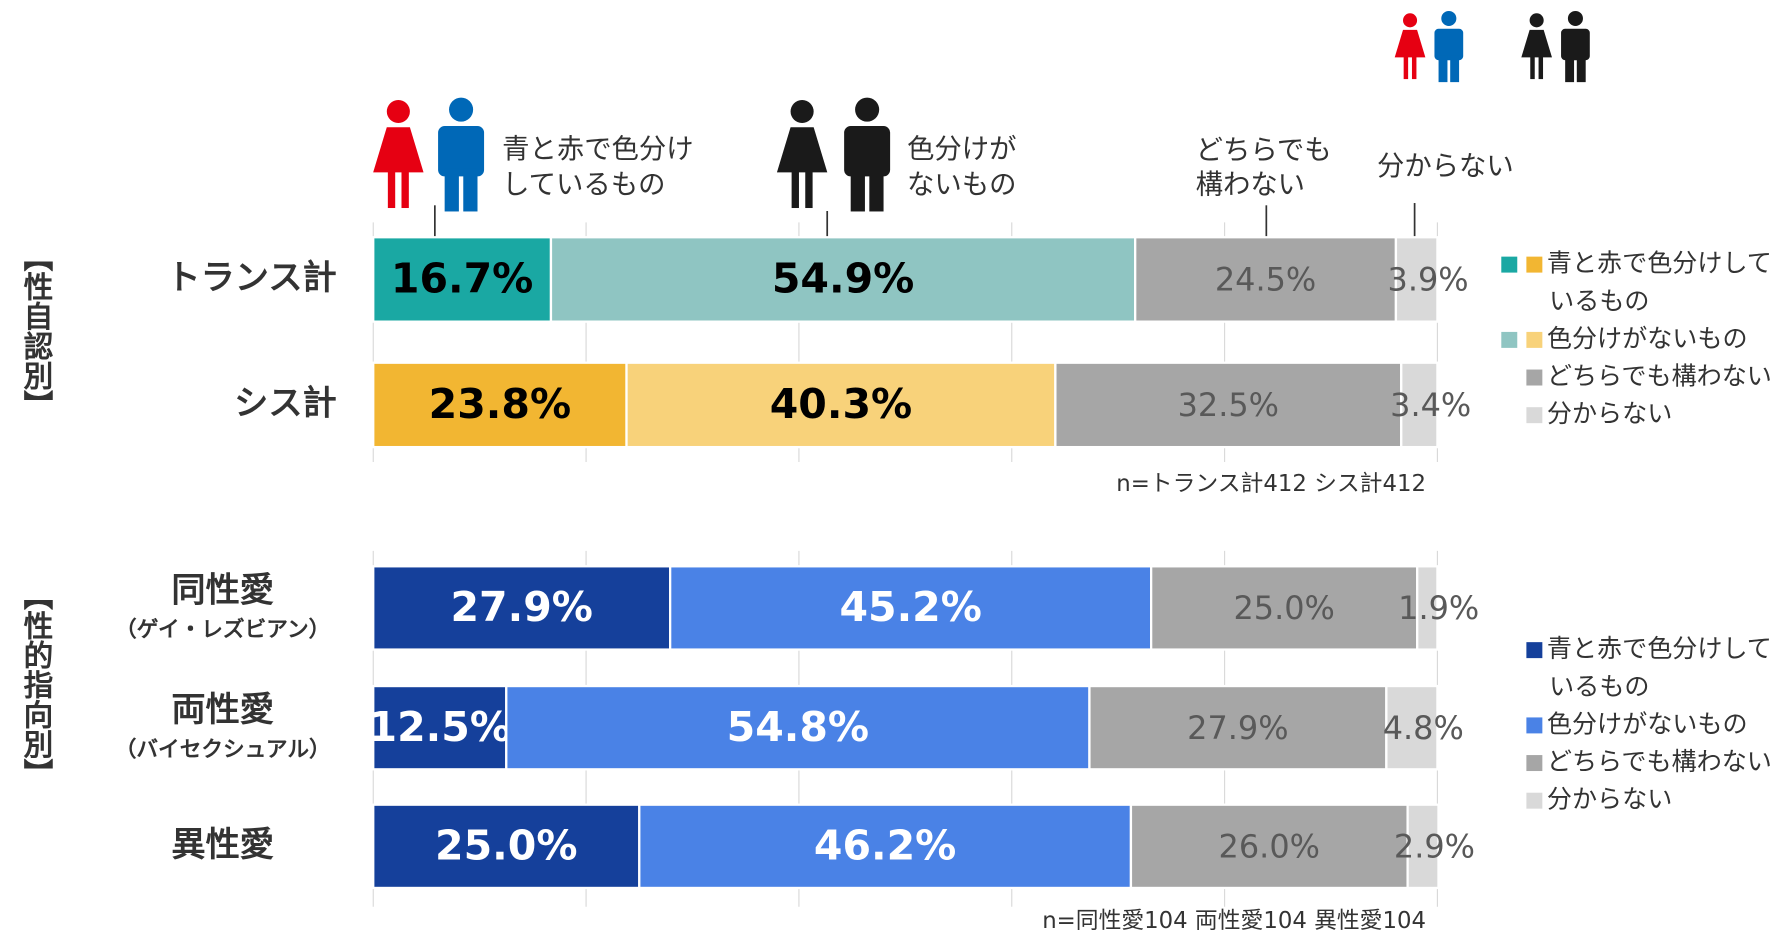 This screenshot has width=1789, height=933. I want to click on group-label: 【性自認別】, so click(36, 331).